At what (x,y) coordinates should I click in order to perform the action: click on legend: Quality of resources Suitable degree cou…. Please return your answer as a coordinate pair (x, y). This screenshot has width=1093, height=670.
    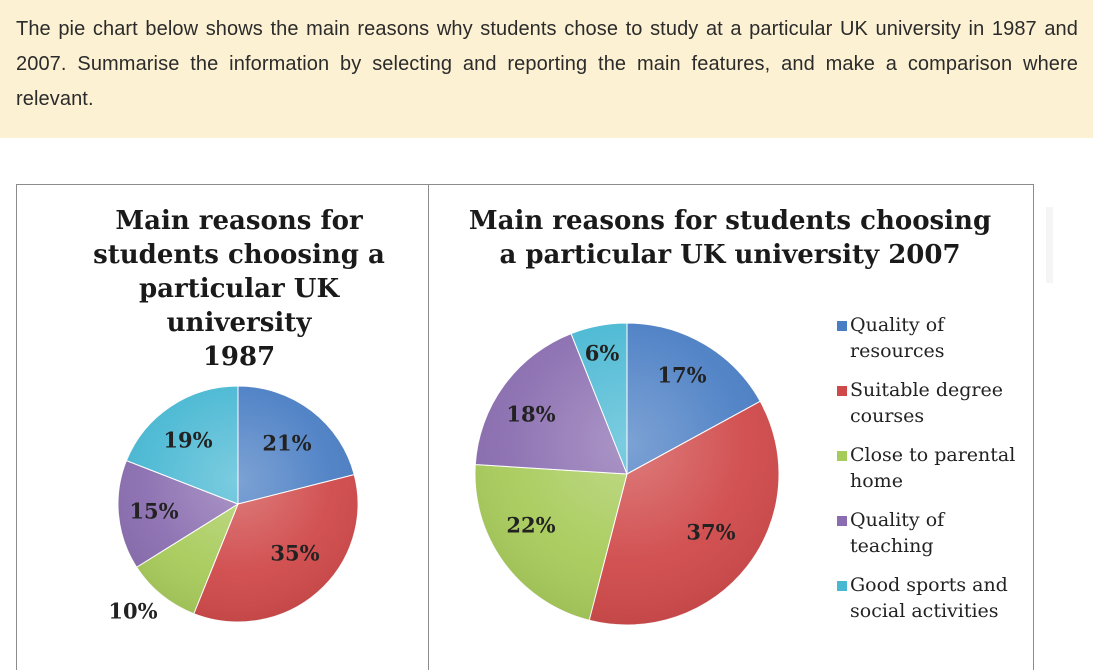
    Looking at the image, I should click on (933, 474).